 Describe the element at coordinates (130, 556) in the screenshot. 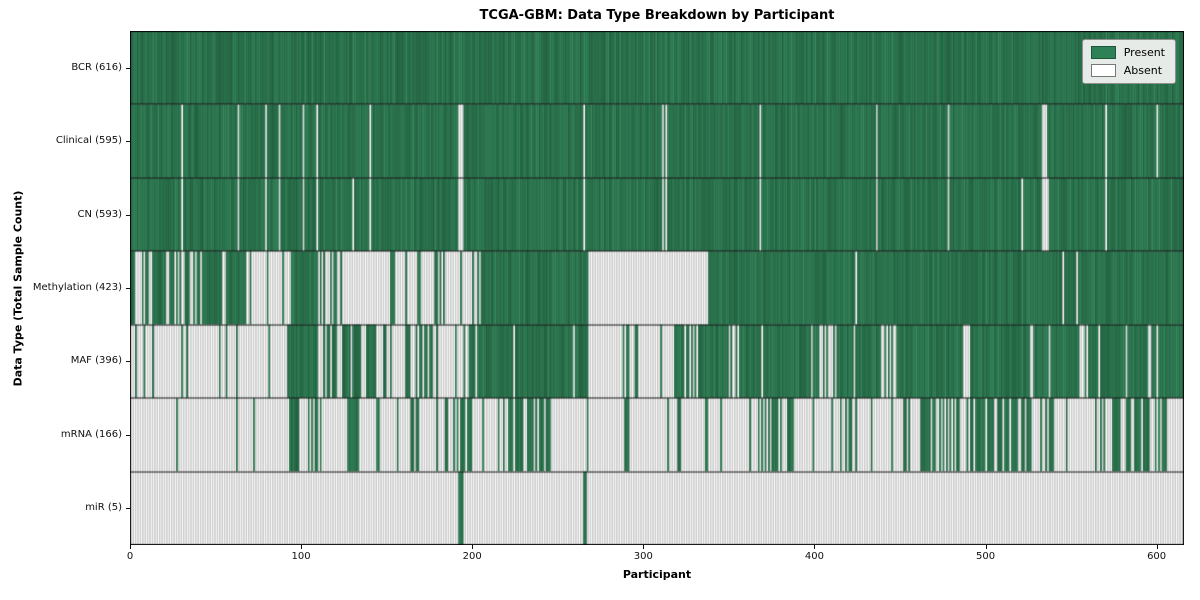

I see `x-tick-label: 0` at that location.